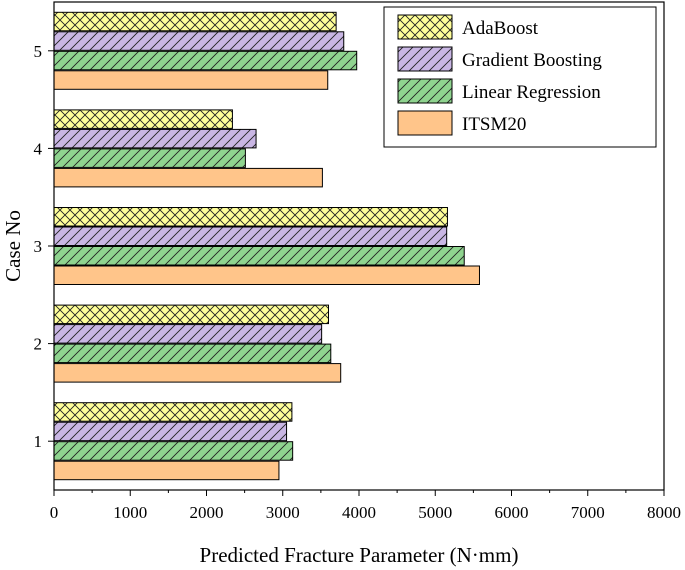 This screenshot has height=570, width=685. What do you see at coordinates (38, 441) in the screenshot?
I see `y-tick-label: 1` at bounding box center [38, 441].